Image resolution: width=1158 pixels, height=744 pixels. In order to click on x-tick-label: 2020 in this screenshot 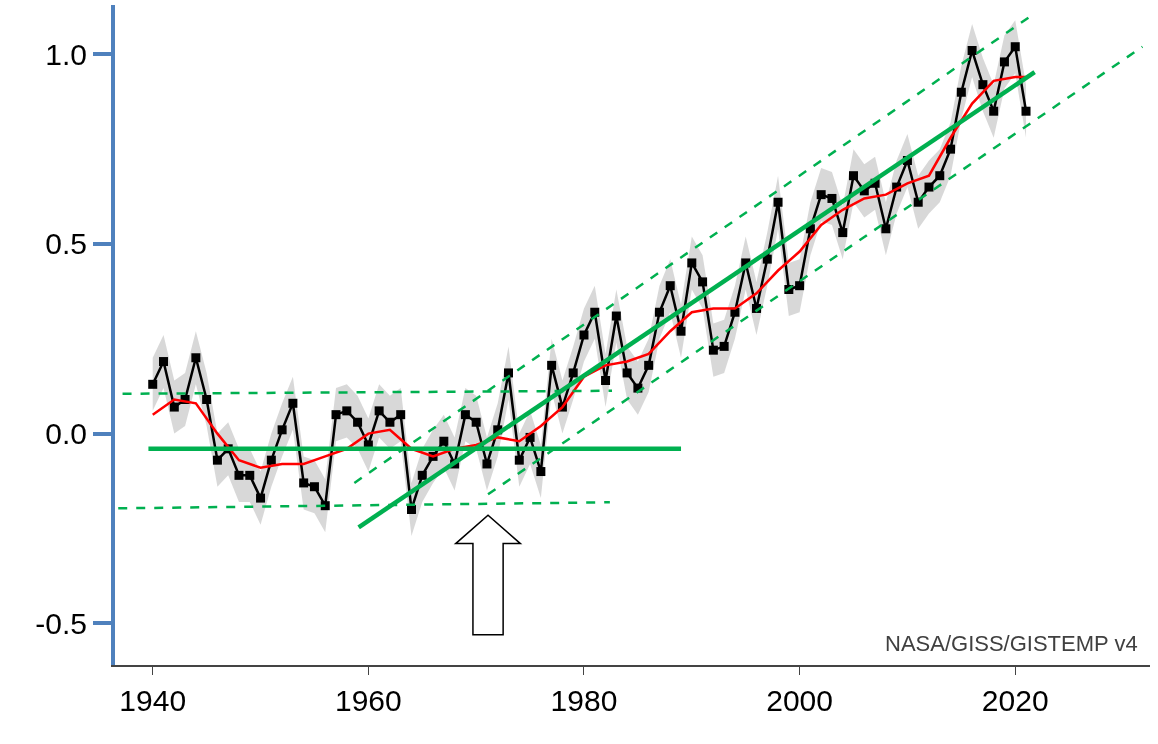, I will do `click(1015, 700)`.